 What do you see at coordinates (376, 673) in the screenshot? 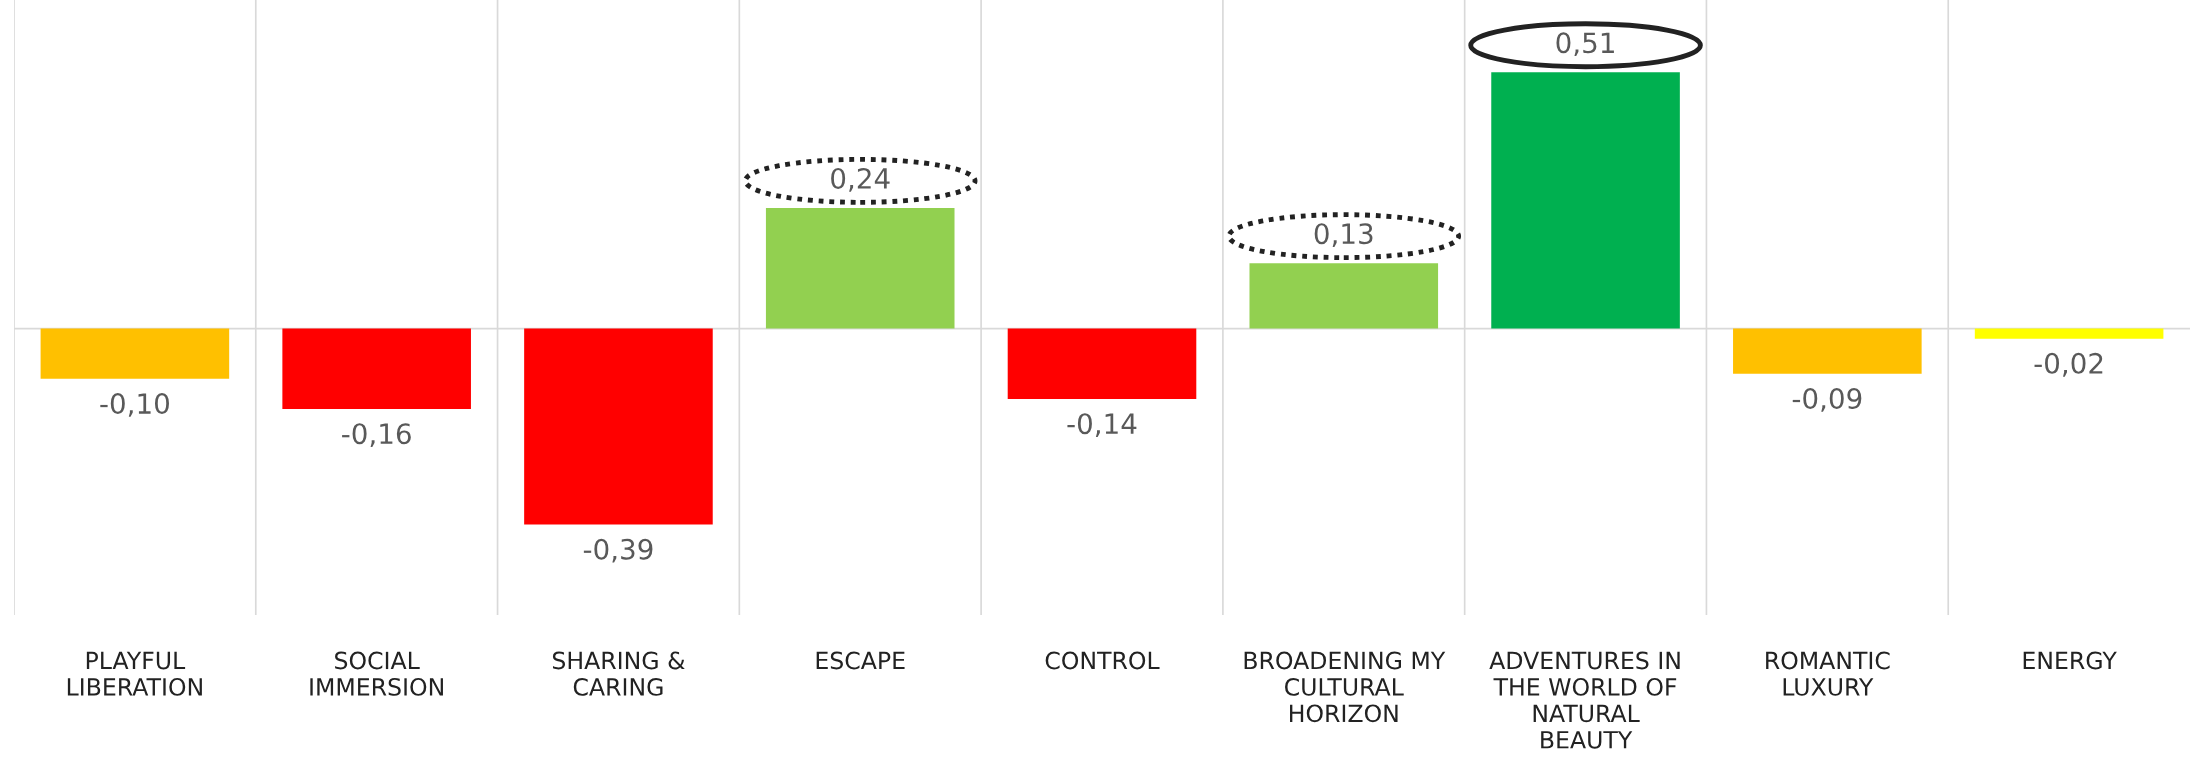
I see `x-tick-label: SOCIAL IMMERSION` at bounding box center [376, 673].